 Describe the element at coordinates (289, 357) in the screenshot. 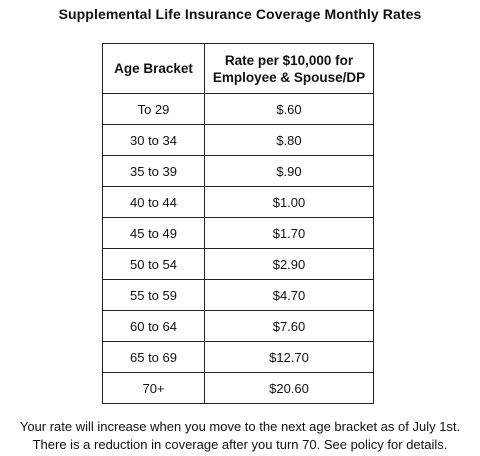

I see `rate-cell: $12.70` at that location.